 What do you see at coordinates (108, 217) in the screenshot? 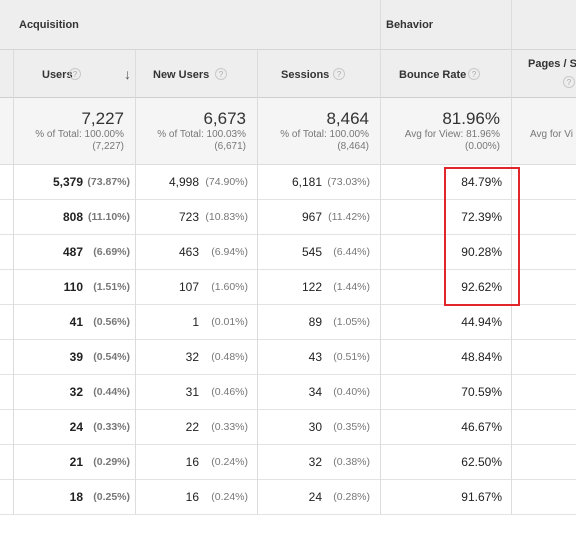
I see `users-percent: (11.10%)` at bounding box center [108, 217].